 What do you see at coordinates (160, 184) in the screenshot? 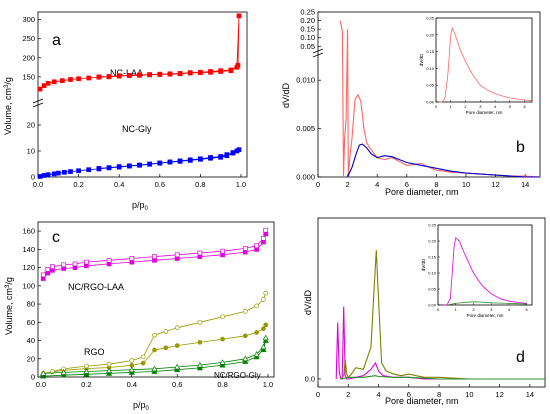
I see `panel-a-xtick-label: 0.6` at bounding box center [160, 184].